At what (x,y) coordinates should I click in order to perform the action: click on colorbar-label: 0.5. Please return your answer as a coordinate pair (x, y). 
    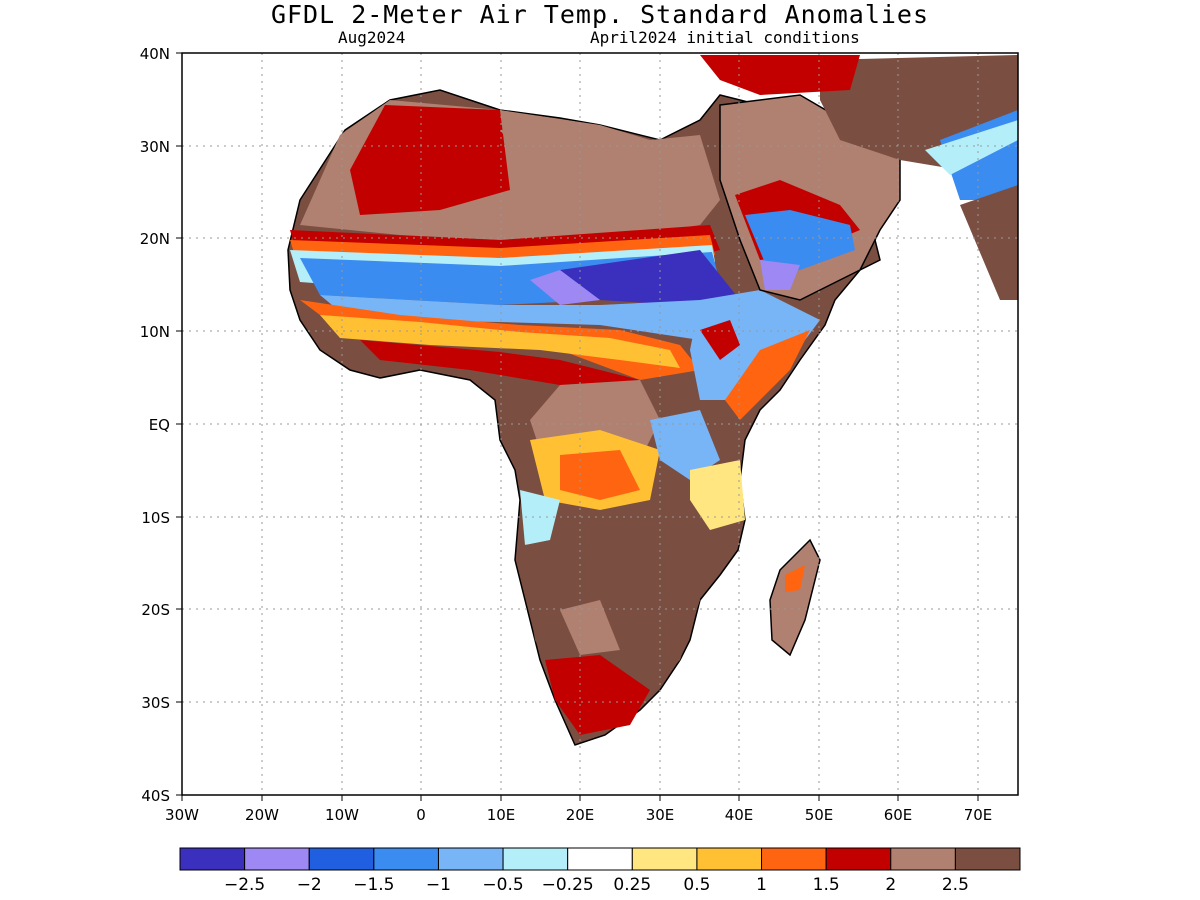
    Looking at the image, I should click on (696, 885).